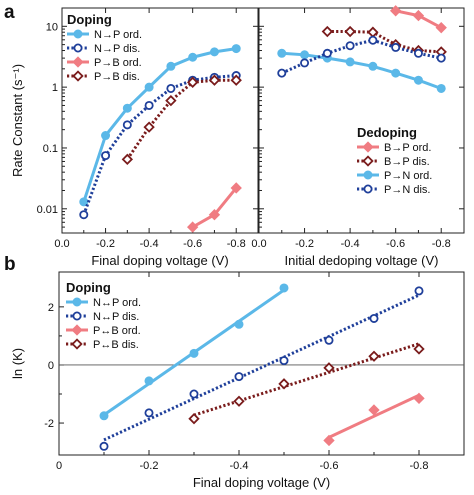 This screenshot has width=474, height=495. I want to click on x-axis-label: Initial dedoping voltage (V), so click(362, 260).